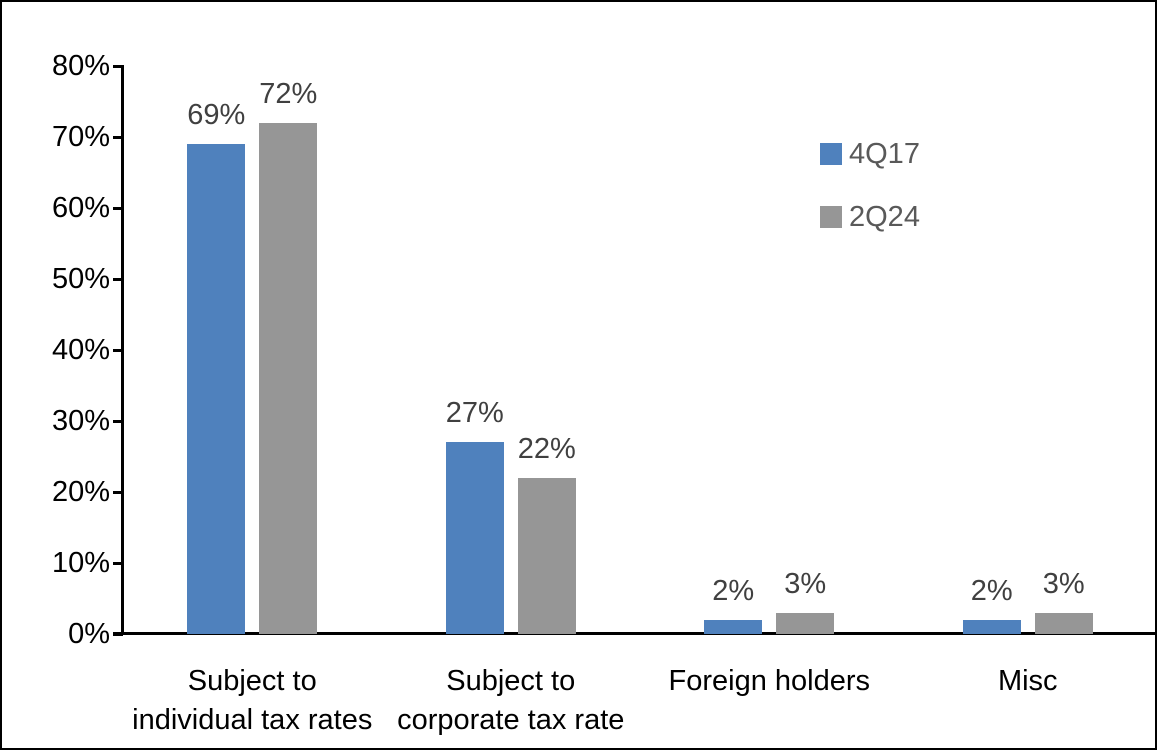 Image resolution: width=1157 pixels, height=750 pixels. Describe the element at coordinates (80, 137) in the screenshot. I see `y-tick-label-70: 70%` at that location.